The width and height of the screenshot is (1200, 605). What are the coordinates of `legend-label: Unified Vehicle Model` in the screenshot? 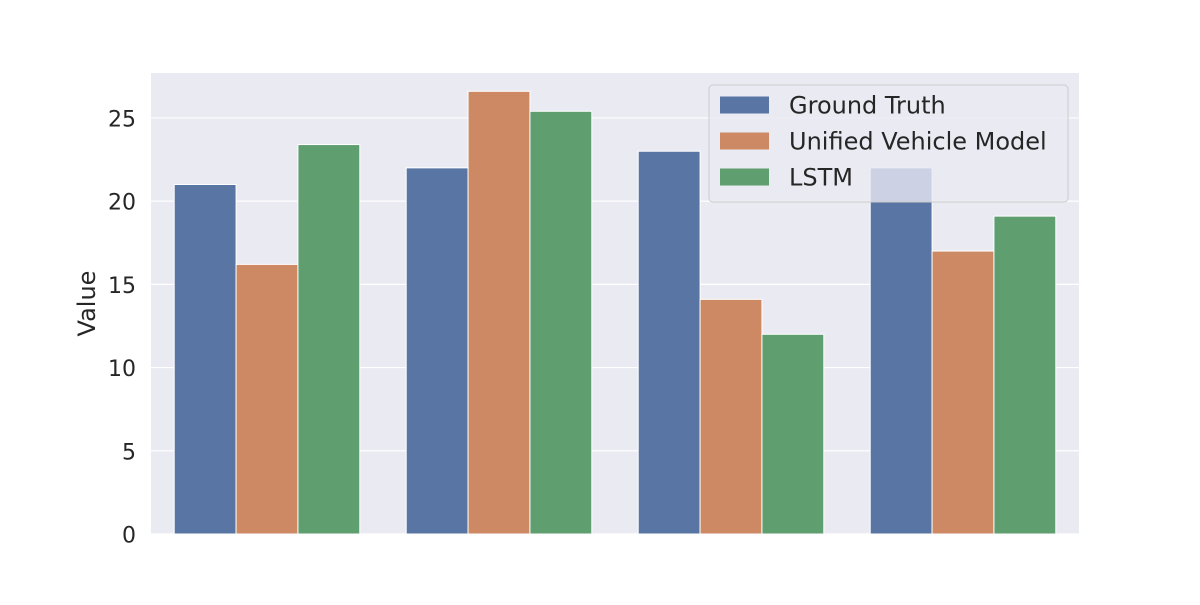 It's located at (918, 142).